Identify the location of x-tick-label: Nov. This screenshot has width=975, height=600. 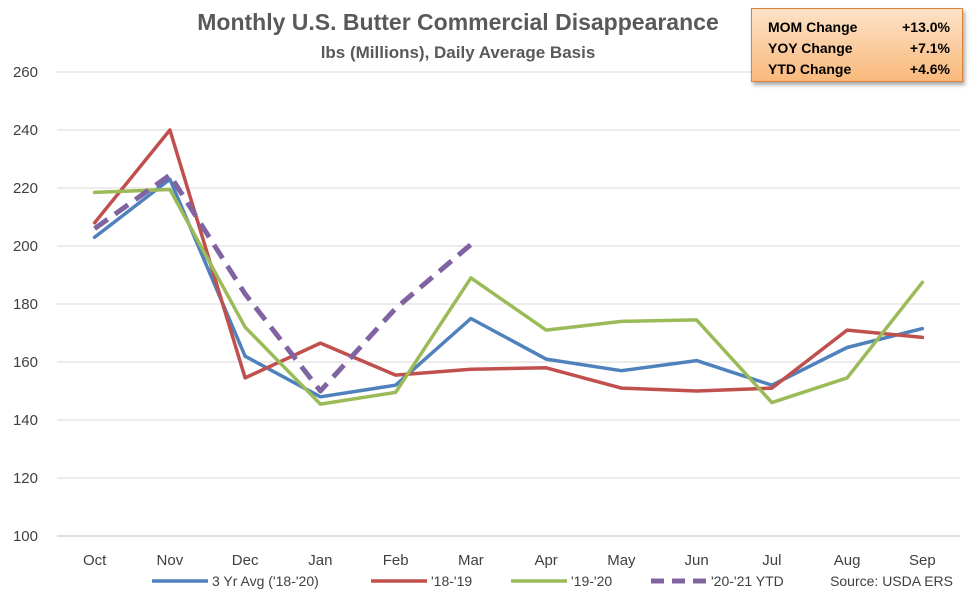
(170, 560).